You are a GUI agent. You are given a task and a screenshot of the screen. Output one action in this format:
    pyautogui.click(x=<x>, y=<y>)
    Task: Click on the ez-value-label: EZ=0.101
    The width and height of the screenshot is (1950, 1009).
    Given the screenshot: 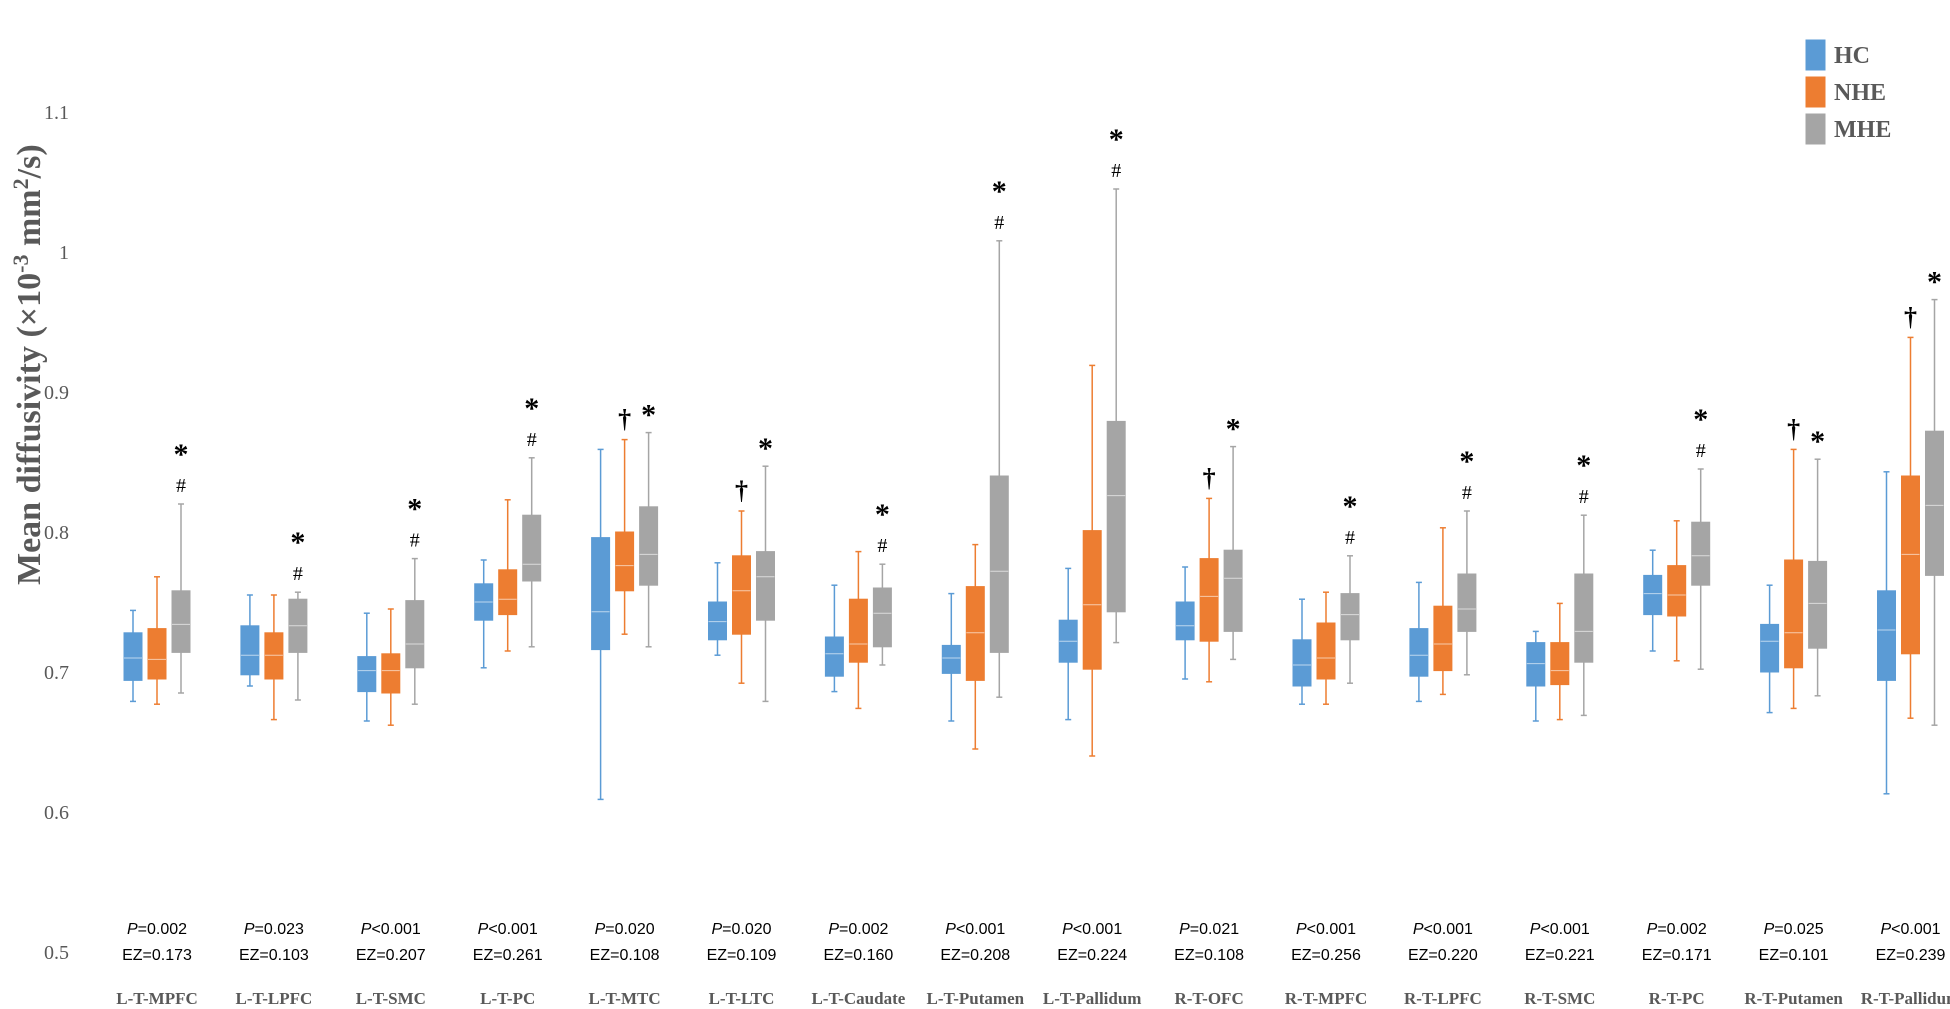 What is the action you would take?
    pyautogui.click(x=1794, y=955)
    